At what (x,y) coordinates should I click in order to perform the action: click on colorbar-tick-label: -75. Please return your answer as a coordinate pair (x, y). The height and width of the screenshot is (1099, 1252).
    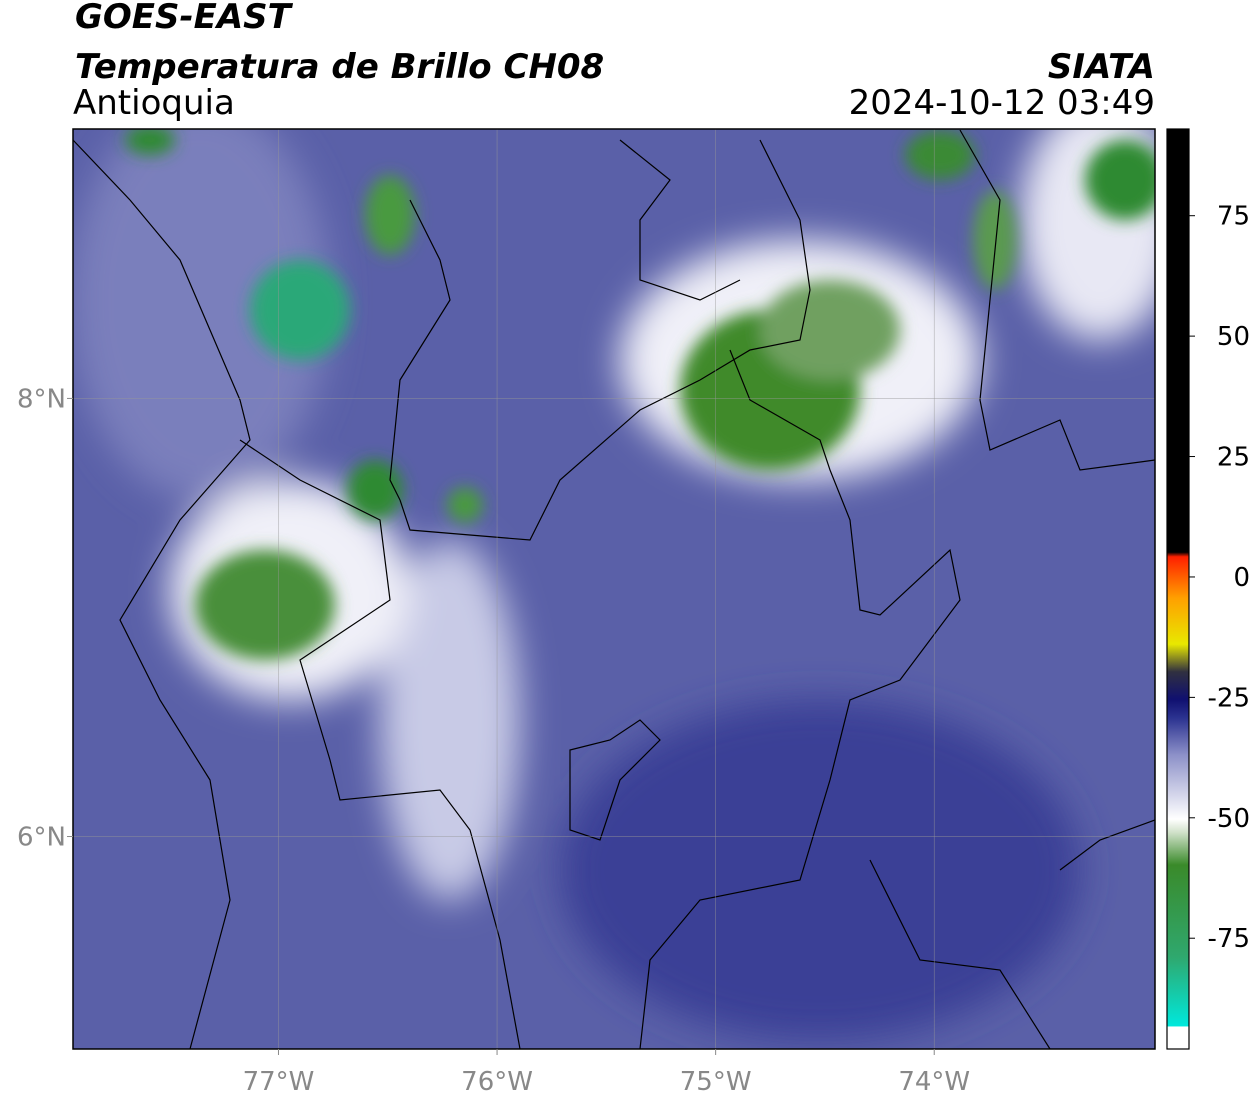
    Looking at the image, I should click on (1229, 939).